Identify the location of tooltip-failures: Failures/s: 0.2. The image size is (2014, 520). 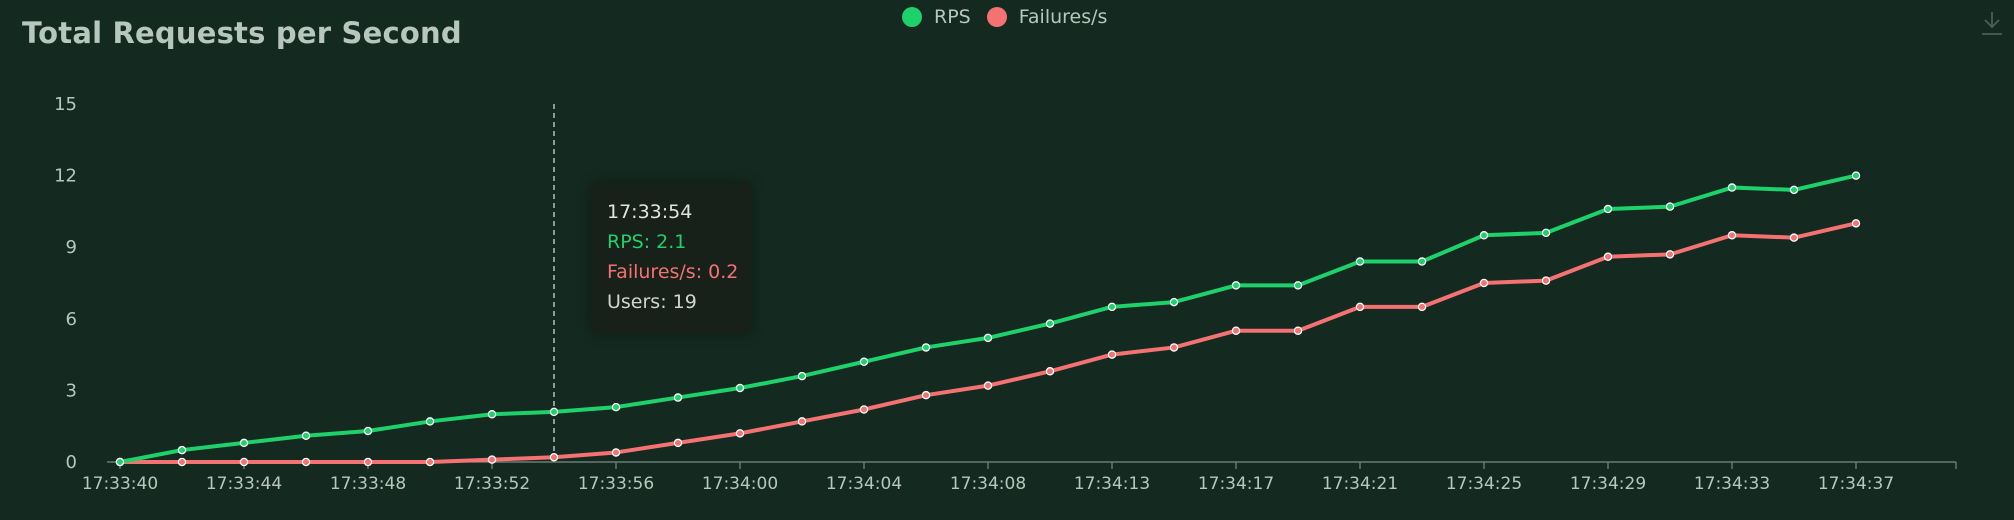
(673, 272).